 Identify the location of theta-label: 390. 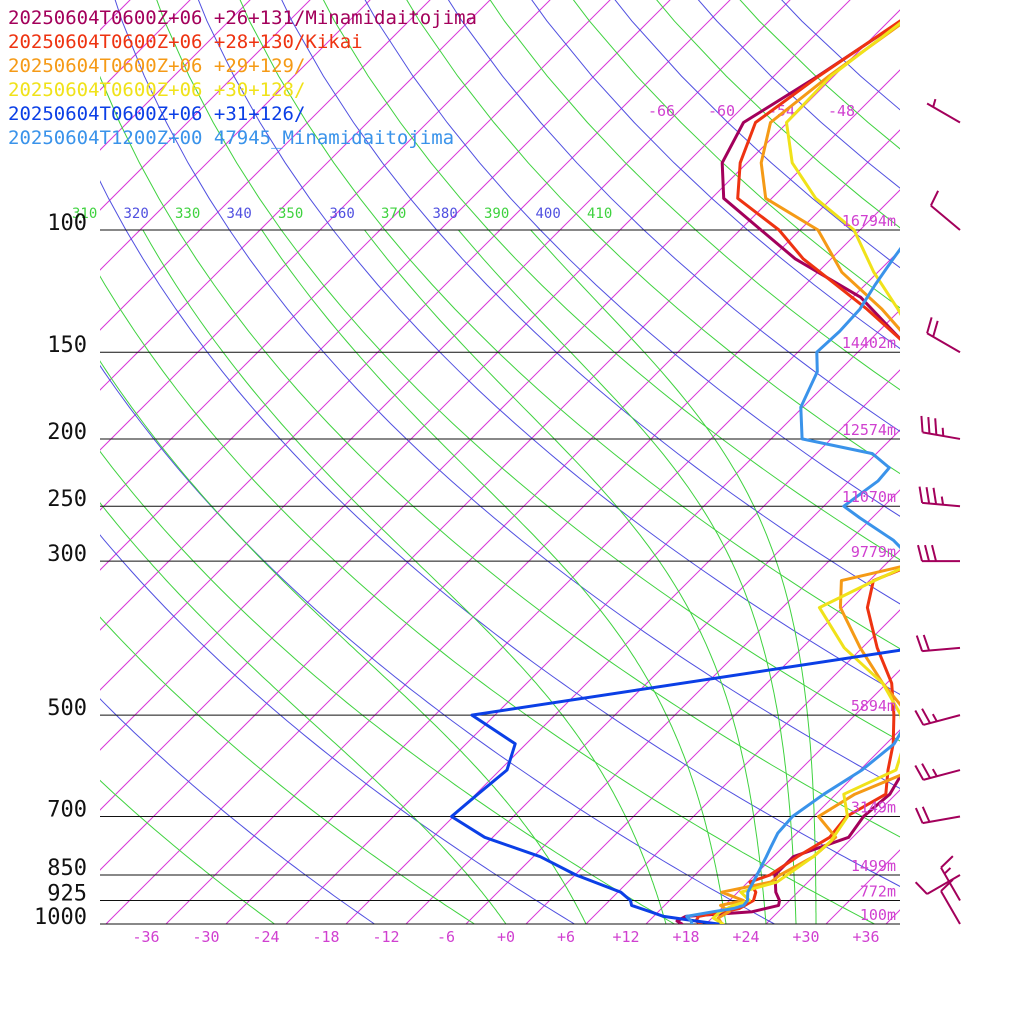
(496, 214).